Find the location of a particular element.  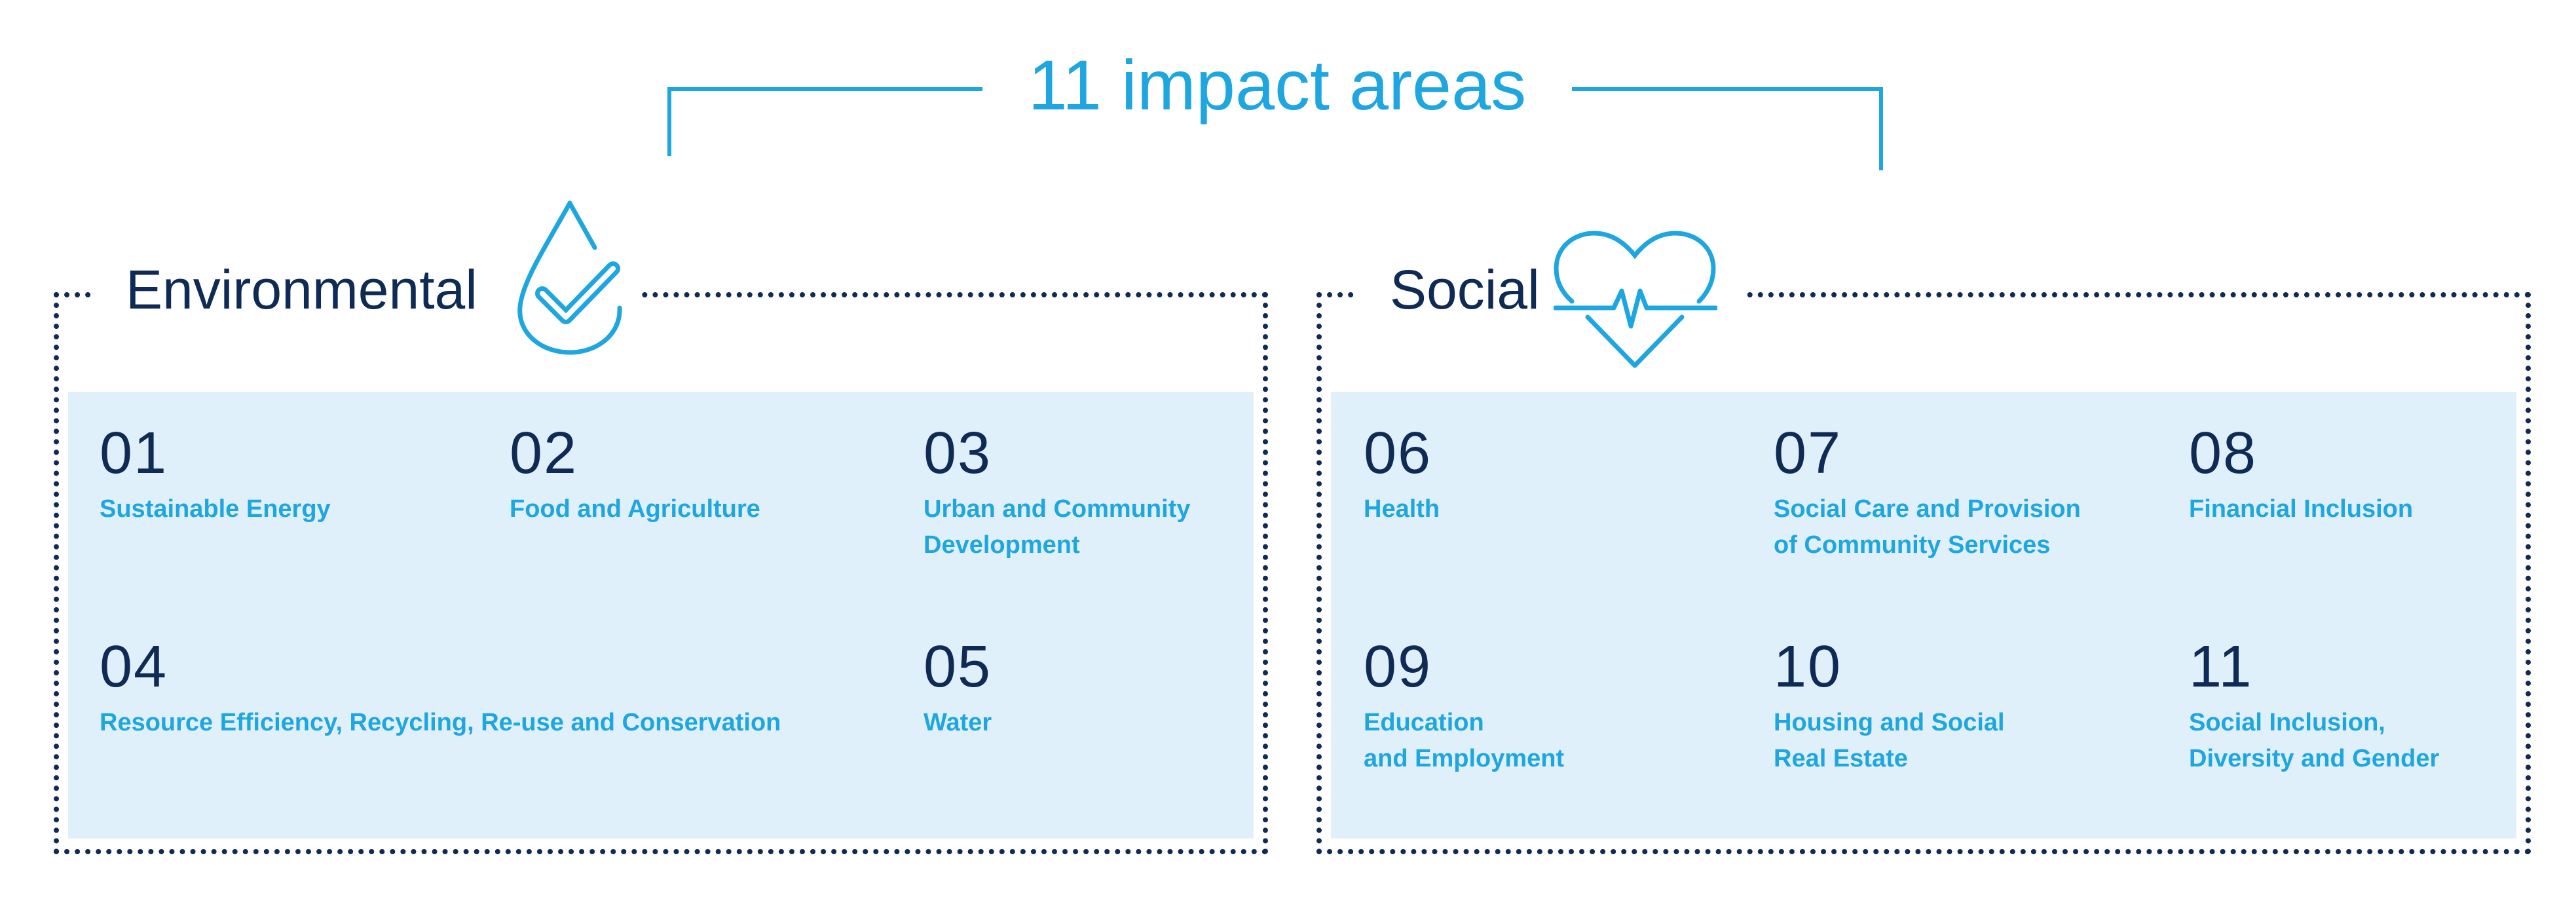

environmental-title: Environmental is located at coordinates (301, 289).